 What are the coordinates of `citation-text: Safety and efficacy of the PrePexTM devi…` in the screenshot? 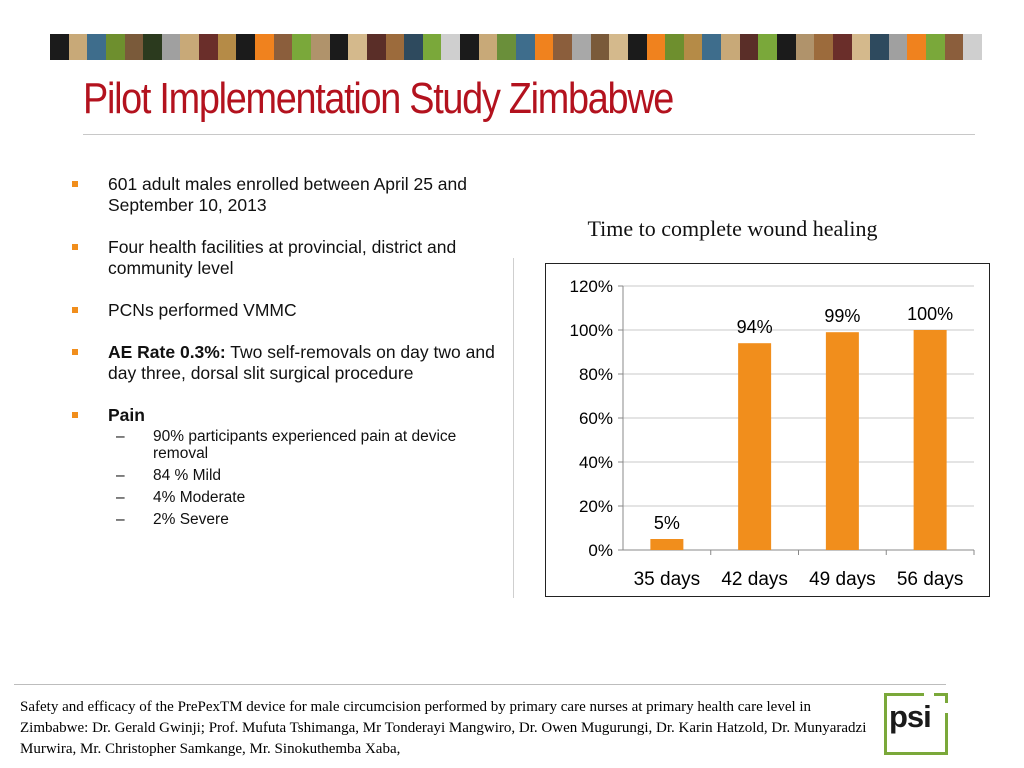 It's located at (443, 728).